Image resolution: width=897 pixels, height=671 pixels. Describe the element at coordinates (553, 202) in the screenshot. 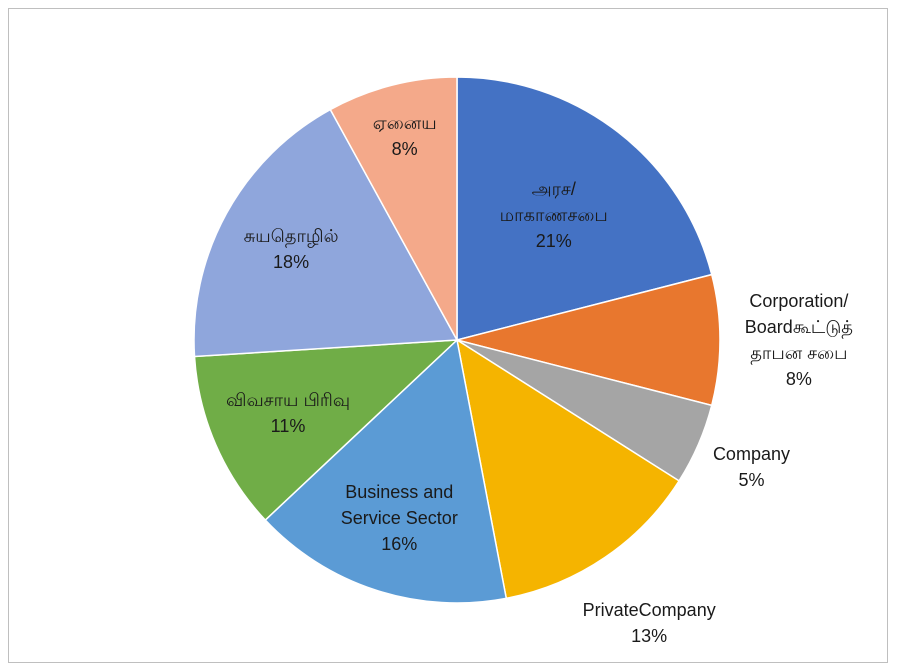

I see `category-label: அரச/ மாகாணசபை` at that location.